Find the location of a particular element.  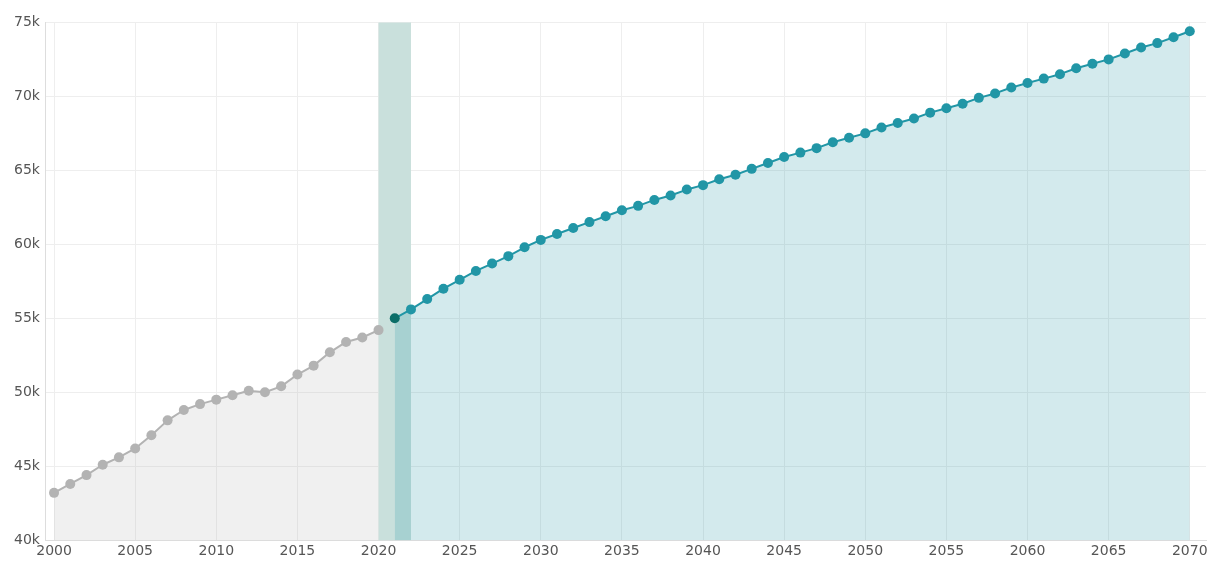

x-tick-label: 2065 is located at coordinates (1108, 550).